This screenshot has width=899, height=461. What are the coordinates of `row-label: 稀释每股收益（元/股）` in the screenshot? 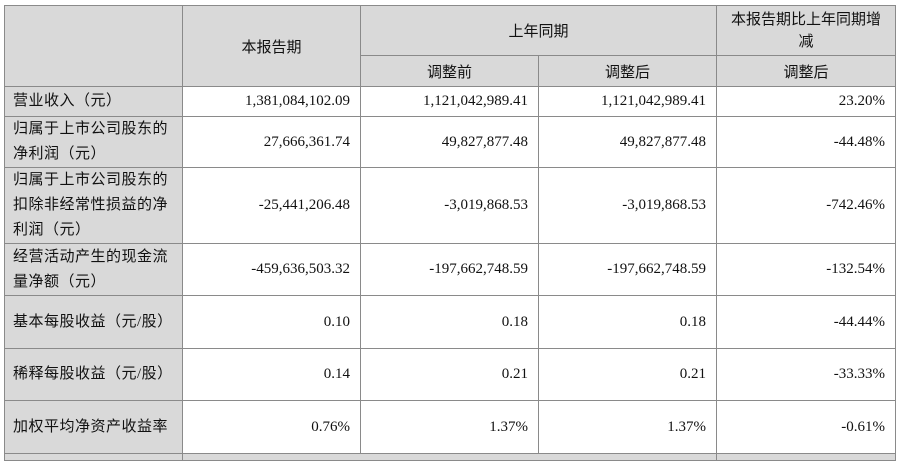 It's located at (93, 374).